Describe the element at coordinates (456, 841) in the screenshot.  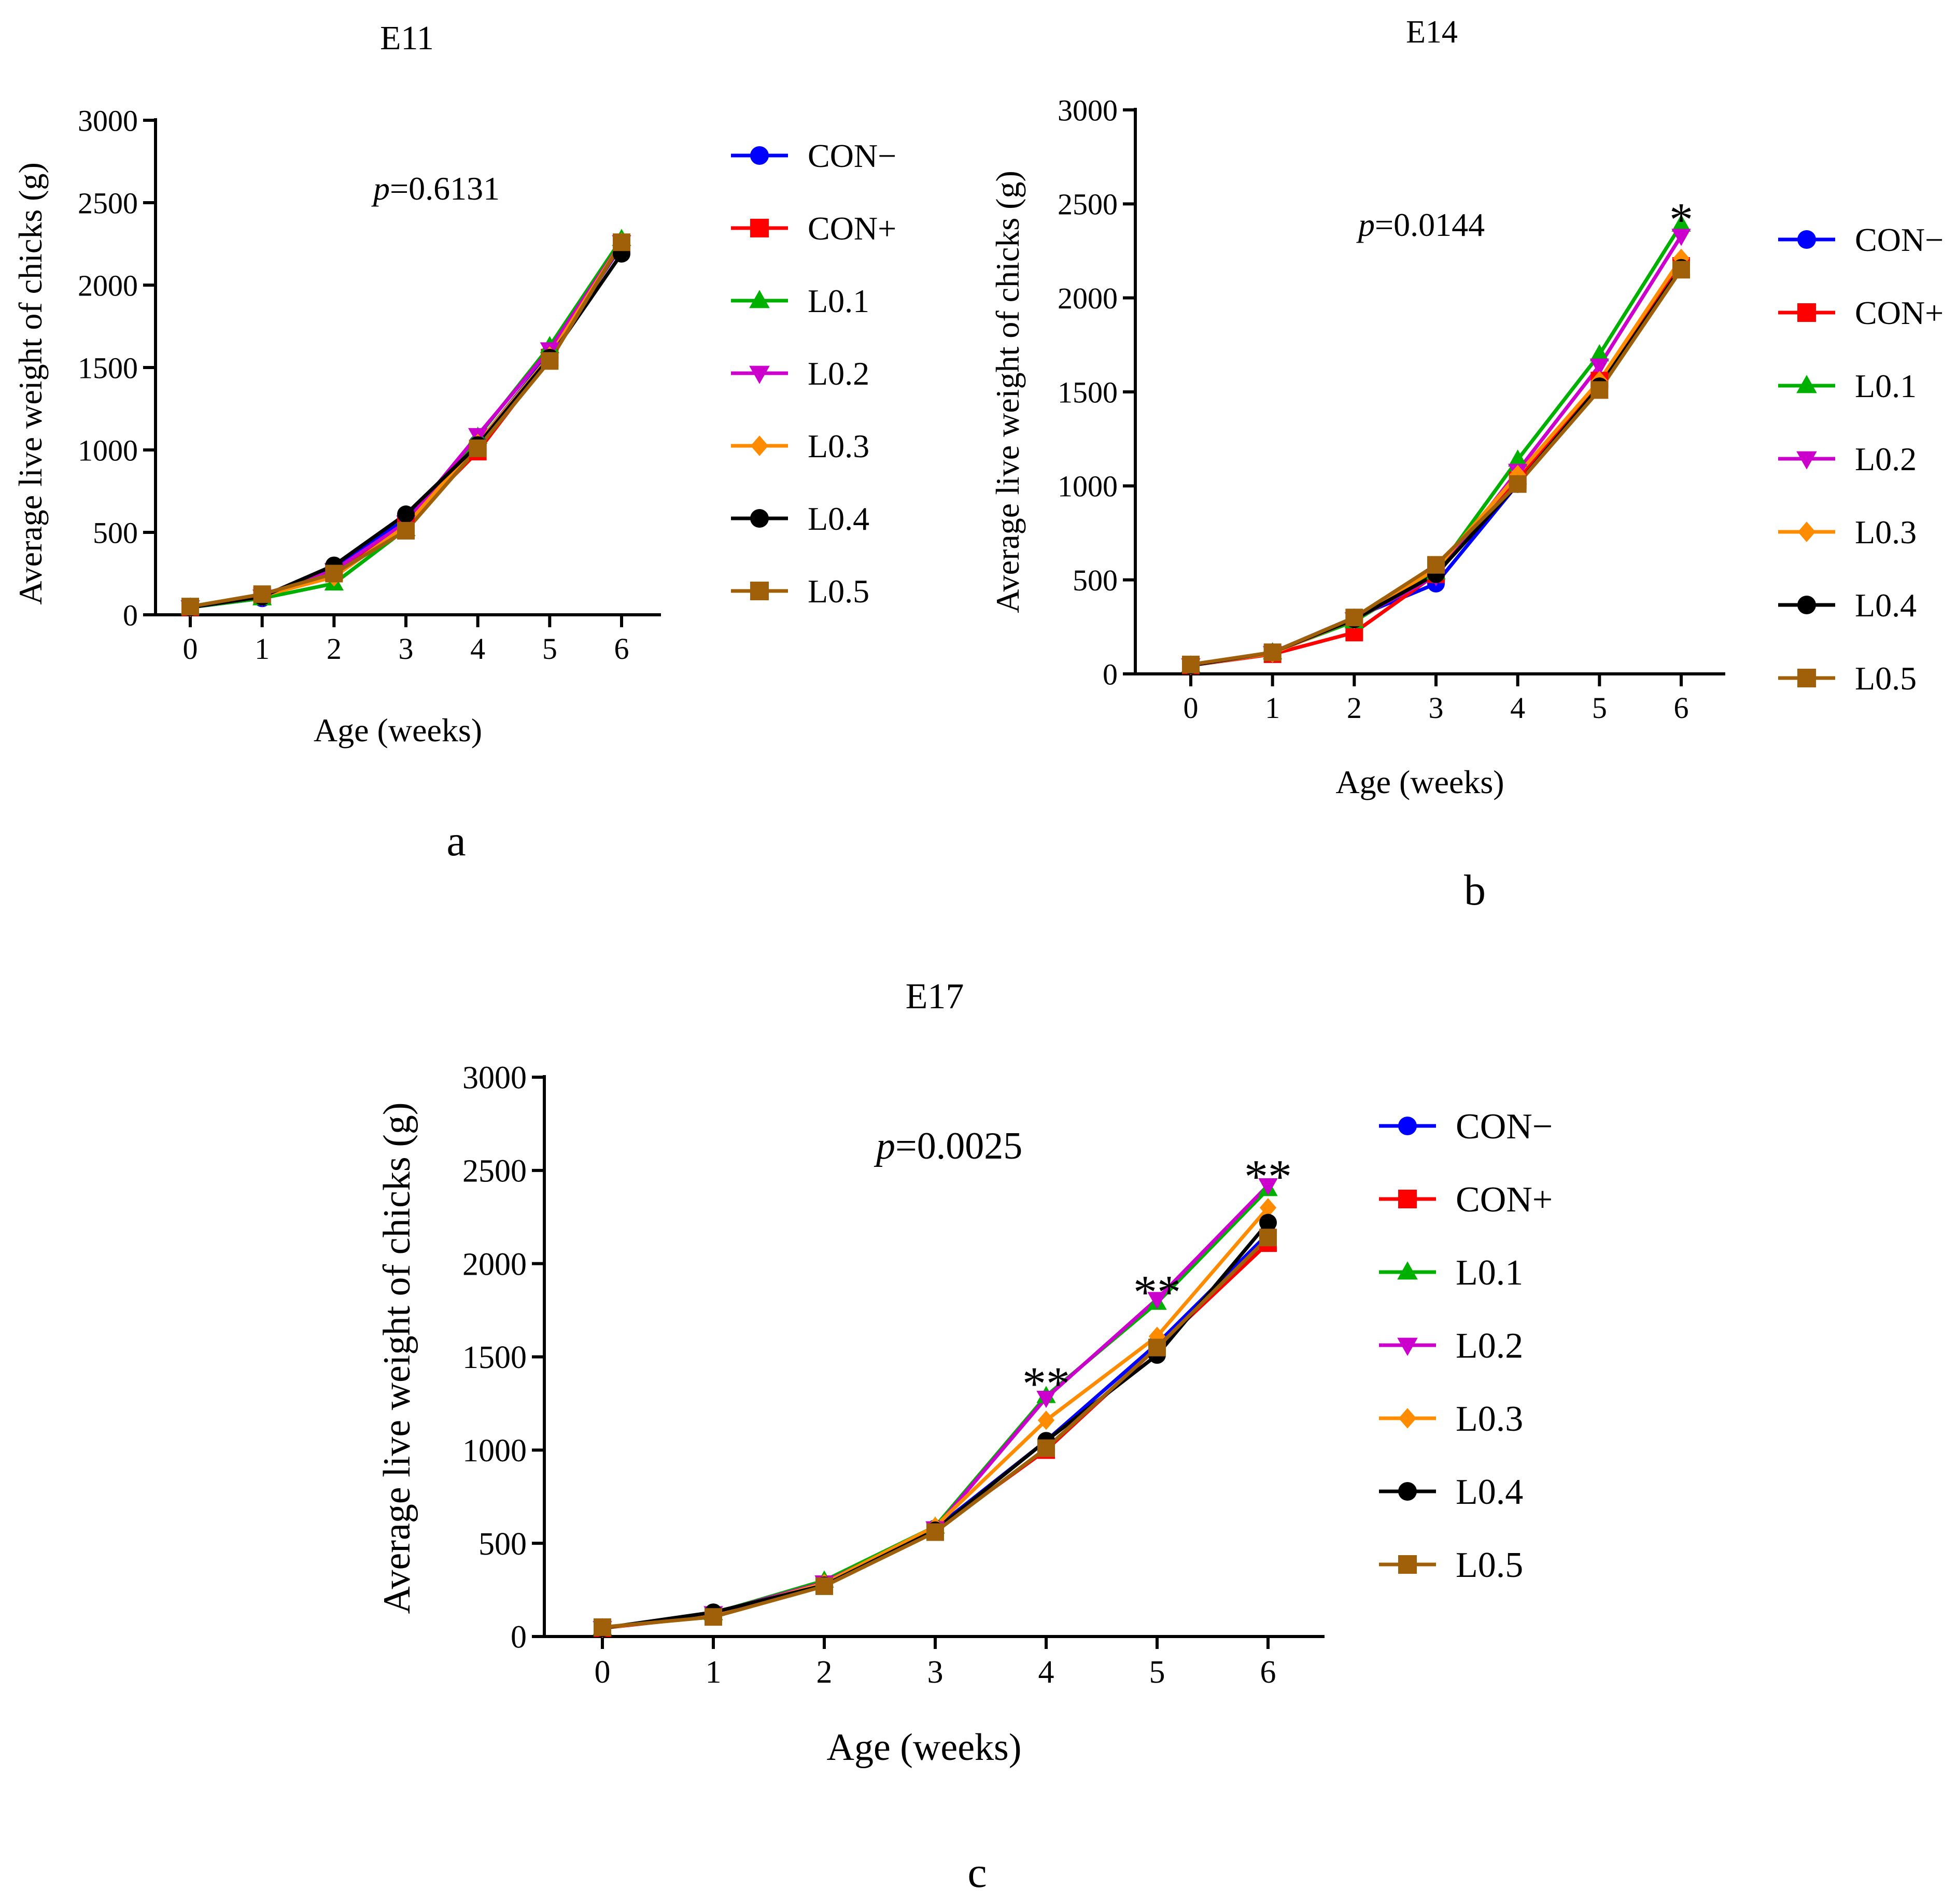
I see `panel-label: a` at that location.